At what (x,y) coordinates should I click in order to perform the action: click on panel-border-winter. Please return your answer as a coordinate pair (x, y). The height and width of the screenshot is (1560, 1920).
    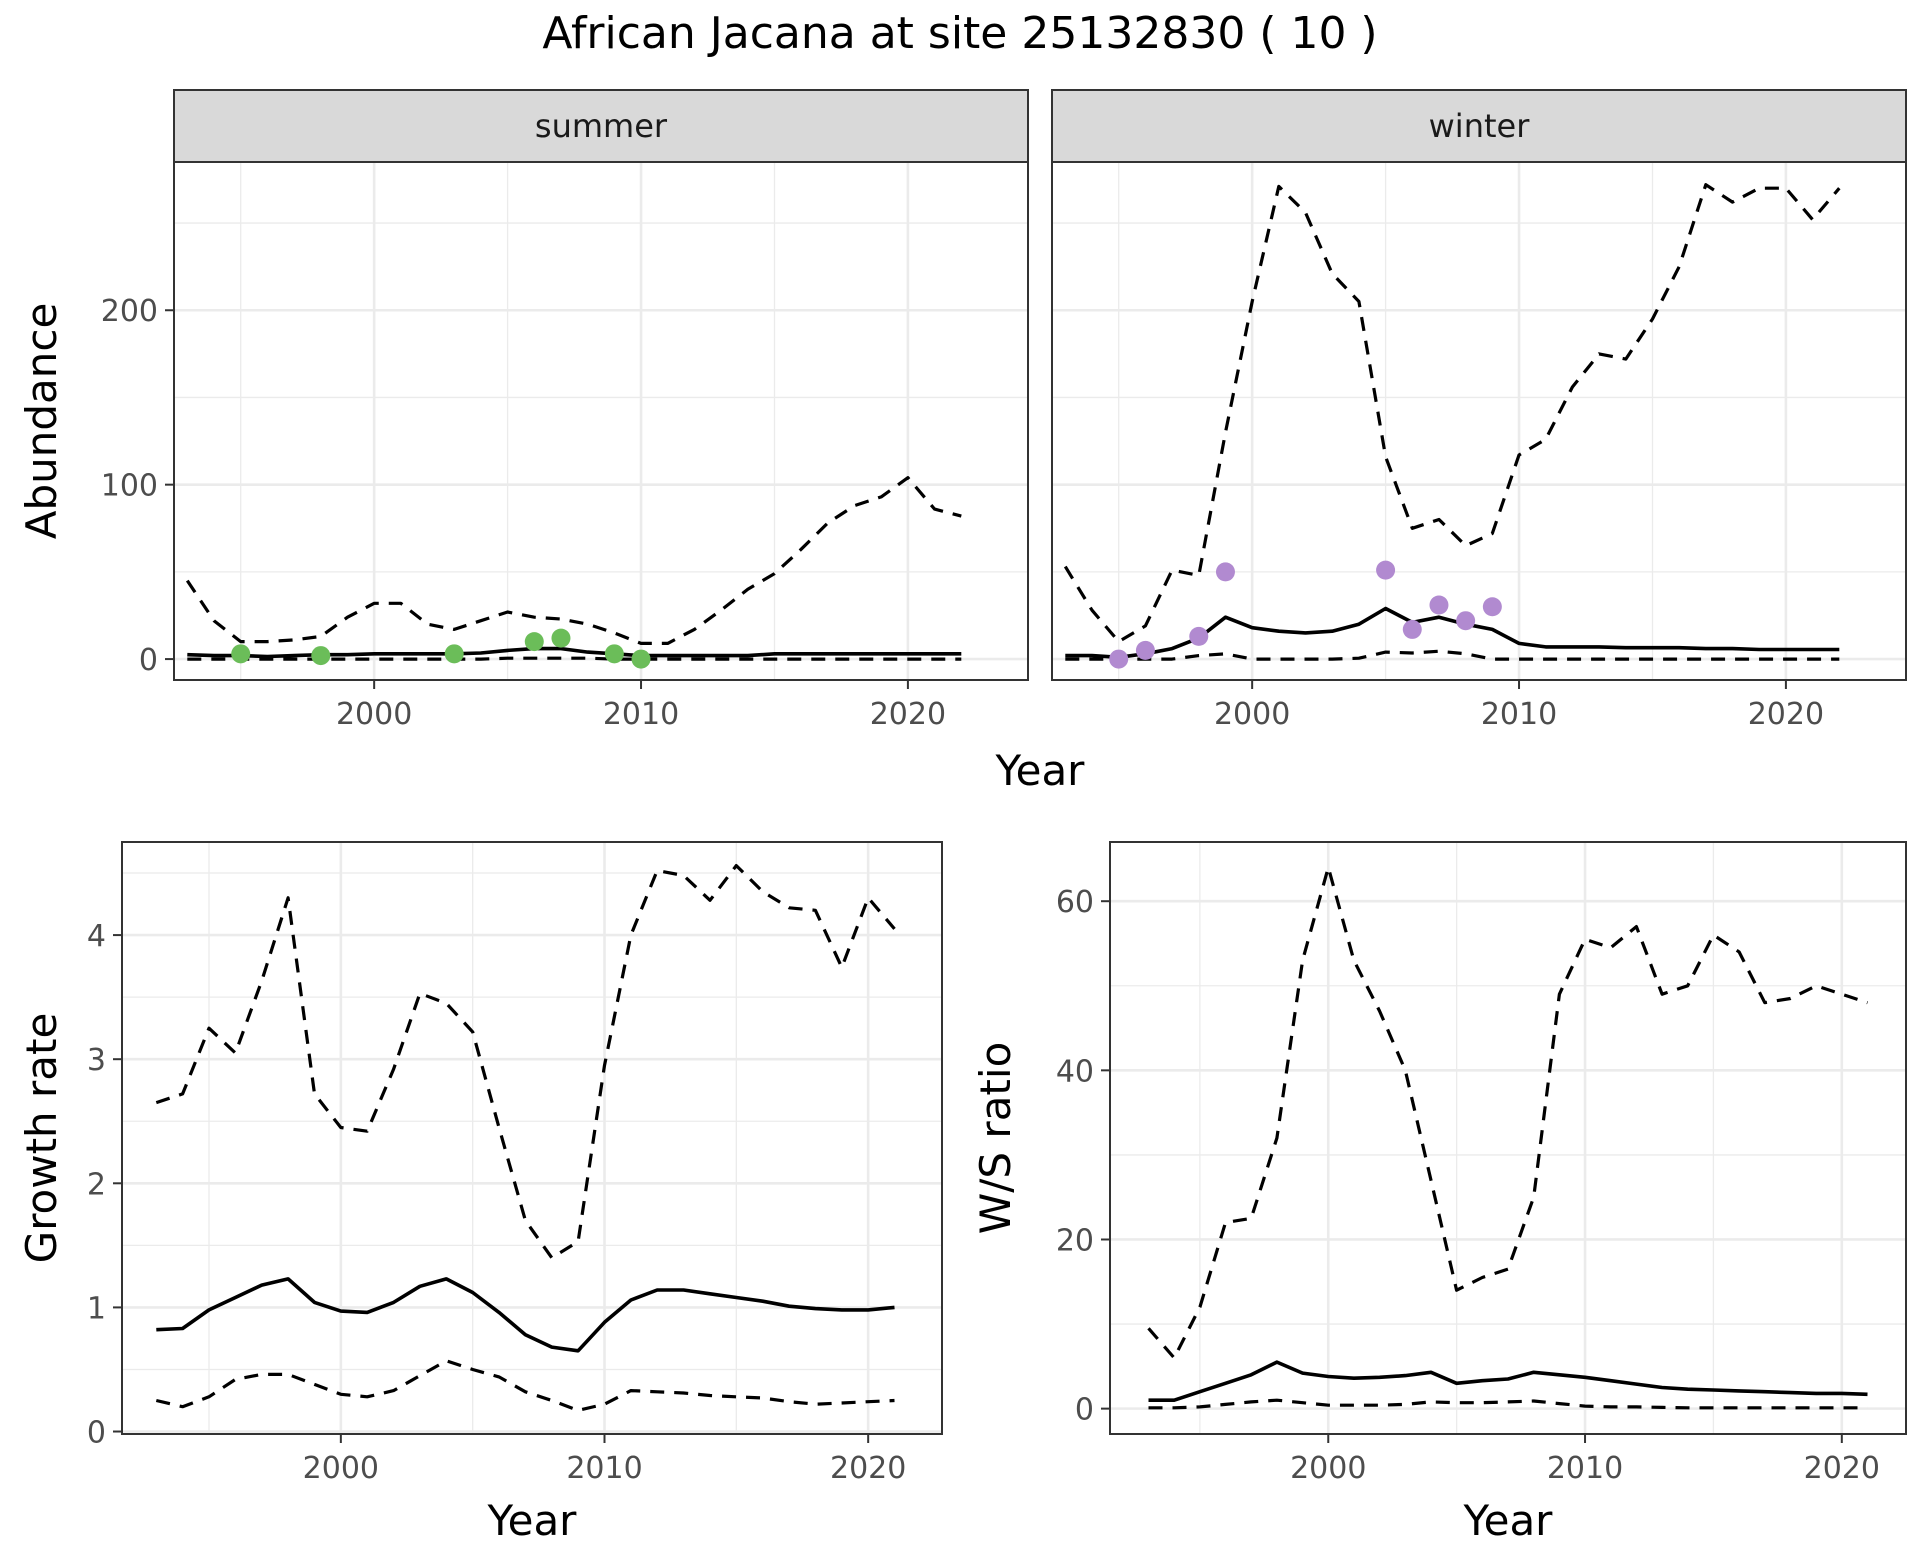
    Looking at the image, I should click on (1479, 421).